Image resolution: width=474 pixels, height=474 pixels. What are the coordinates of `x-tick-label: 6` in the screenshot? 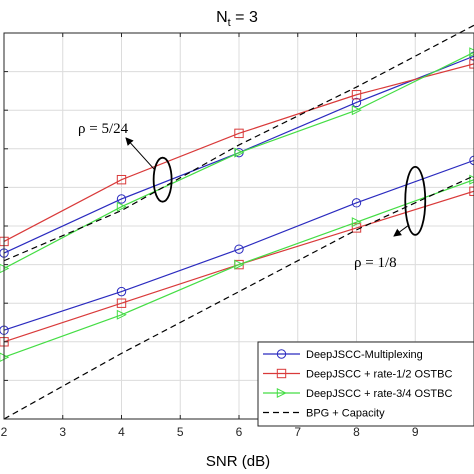 It's located at (239, 432).